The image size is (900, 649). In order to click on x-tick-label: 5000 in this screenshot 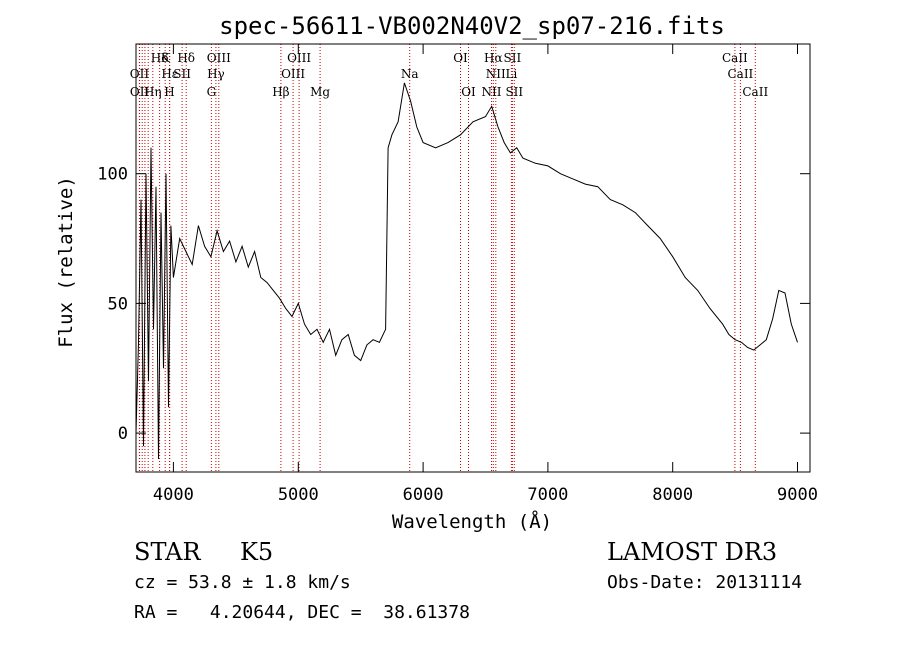, I will do `click(298, 495)`.